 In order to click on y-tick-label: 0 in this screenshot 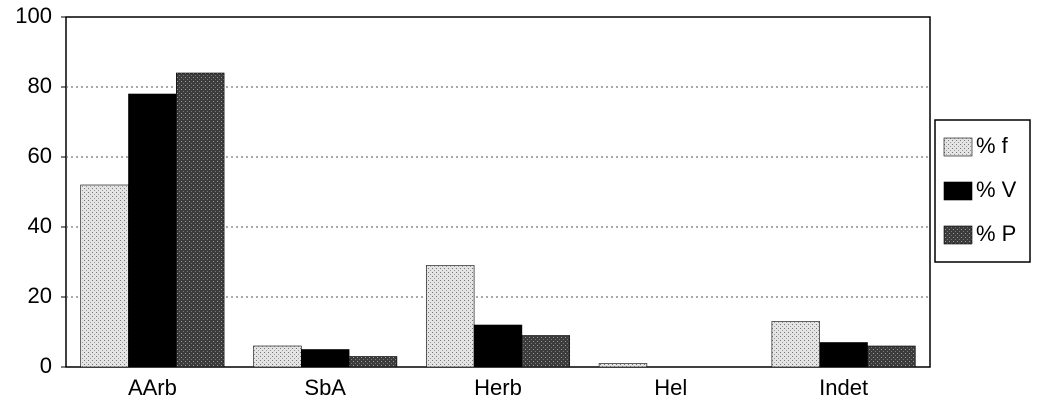, I will do `click(46, 365)`.